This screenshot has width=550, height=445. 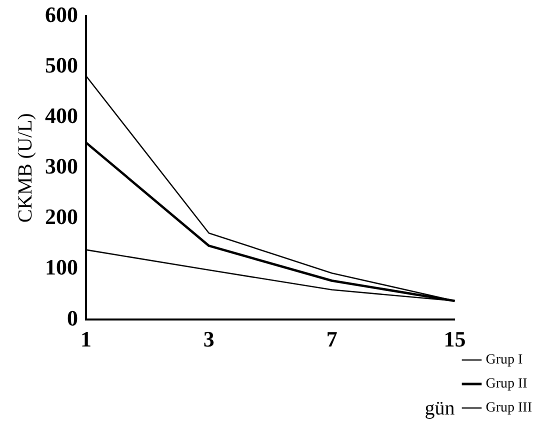 I want to click on x-tick-label: 3, so click(x=208, y=339).